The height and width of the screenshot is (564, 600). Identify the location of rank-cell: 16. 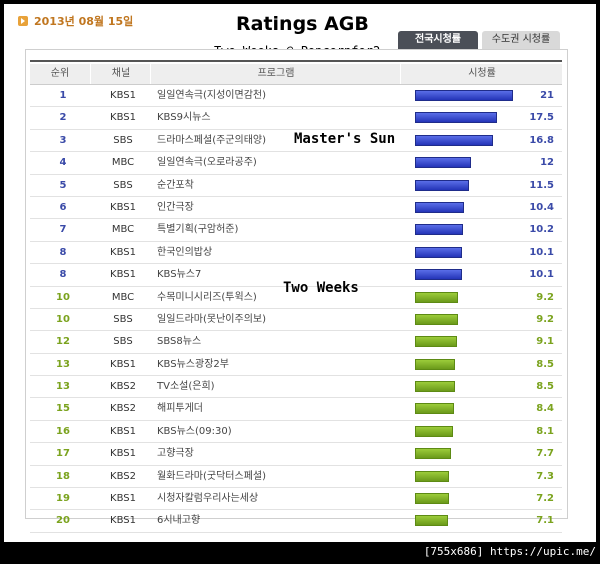
(63, 431).